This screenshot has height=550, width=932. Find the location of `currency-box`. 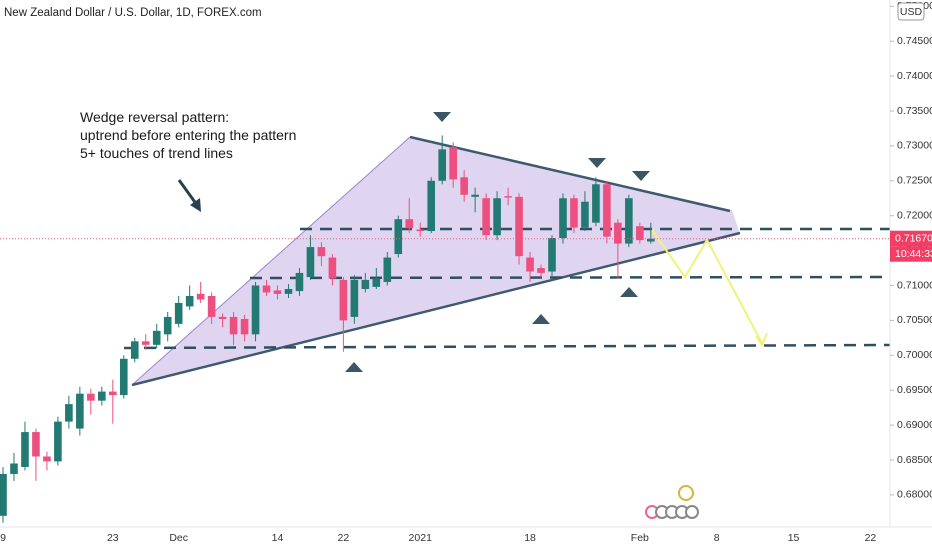

currency-box is located at coordinates (911, 11).